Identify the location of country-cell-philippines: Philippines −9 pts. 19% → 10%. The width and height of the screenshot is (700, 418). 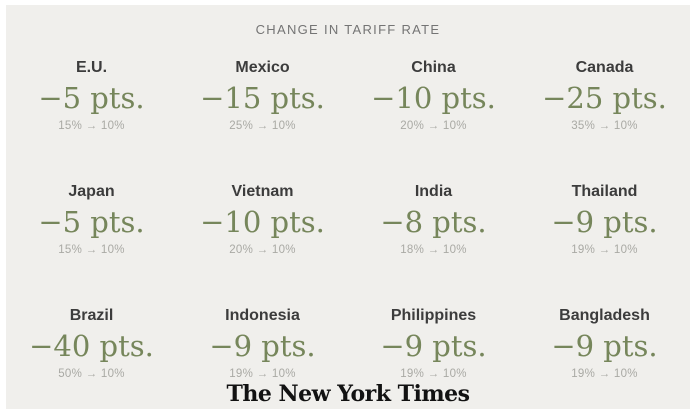
(433, 358).